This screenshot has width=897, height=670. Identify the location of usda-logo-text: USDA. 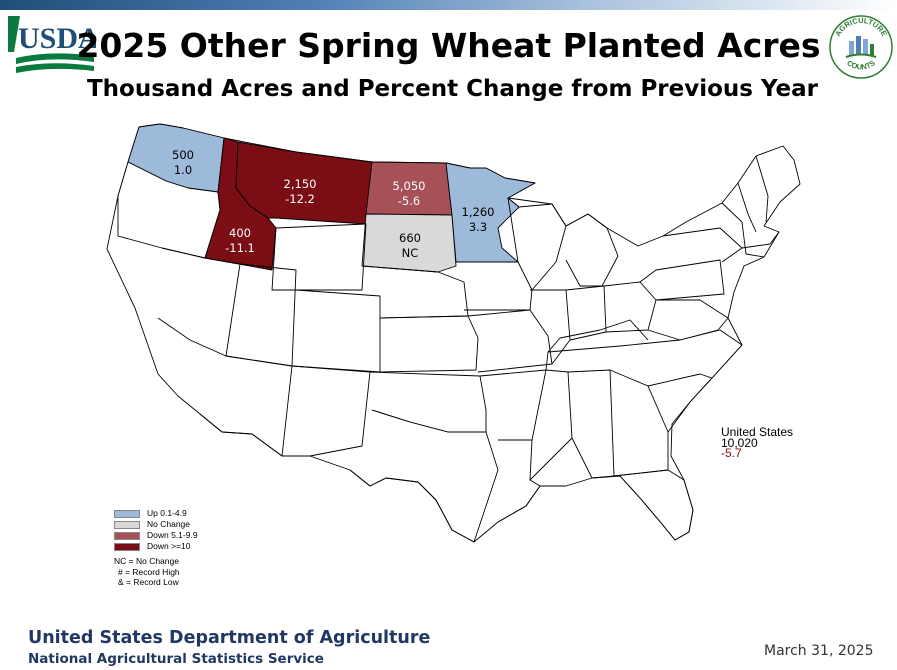
(57, 38).